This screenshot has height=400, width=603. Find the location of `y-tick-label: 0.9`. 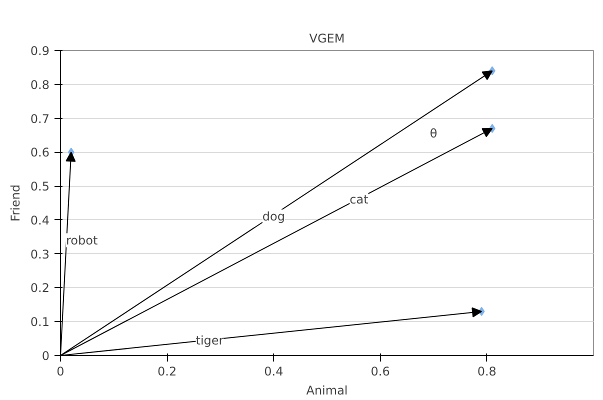

y-tick-label: 0.9 is located at coordinates (40, 51).